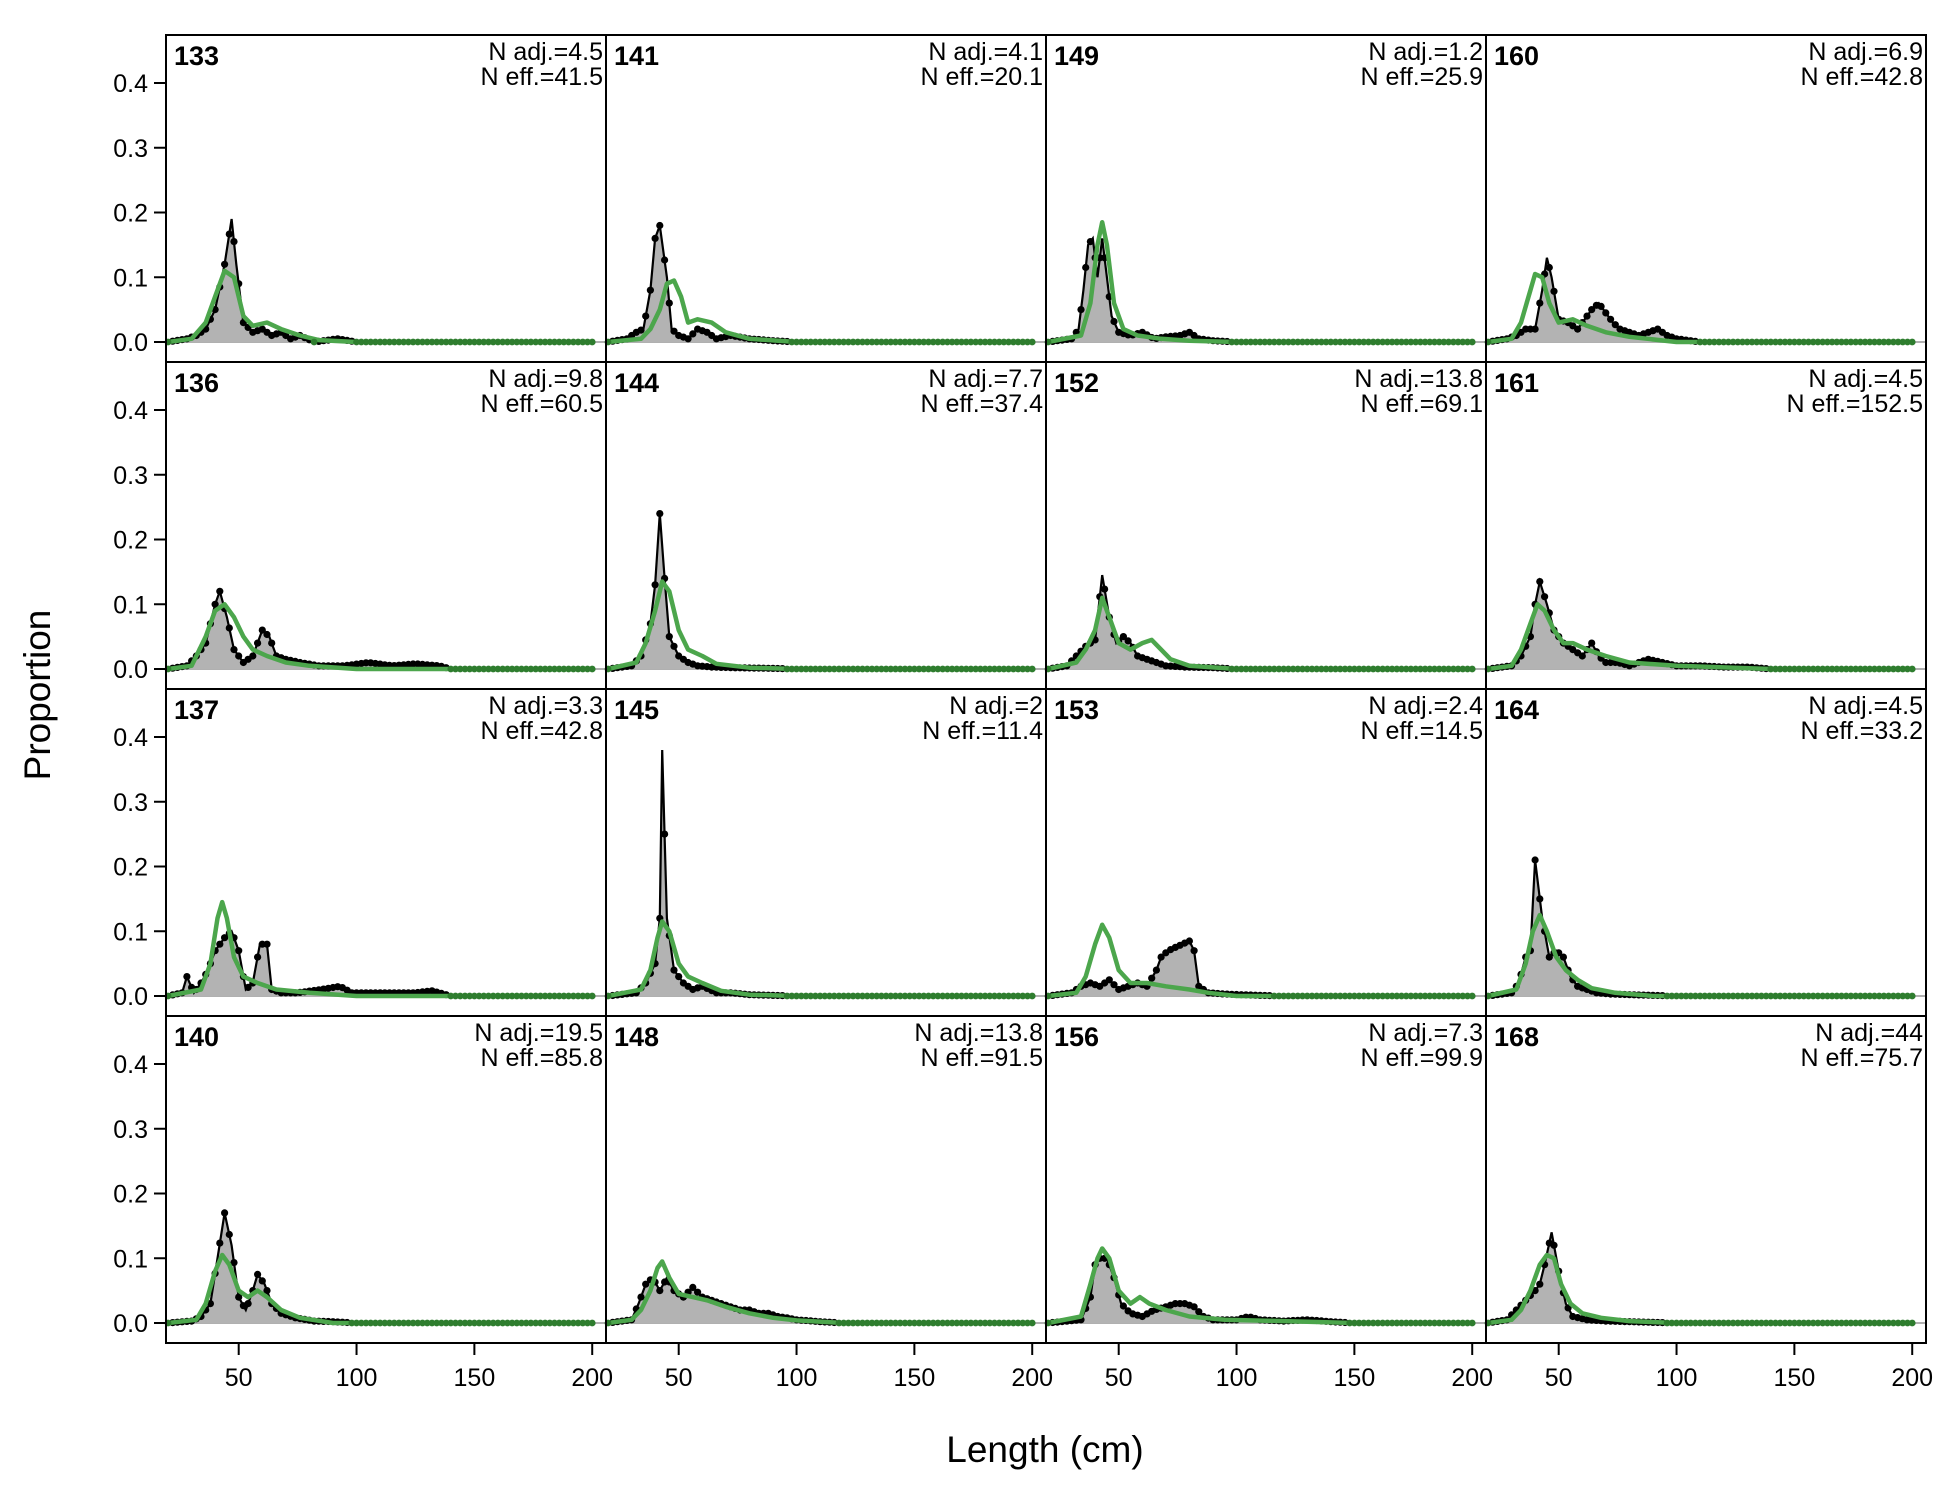  I want to click on panel-year-label: 160, so click(1516, 56).